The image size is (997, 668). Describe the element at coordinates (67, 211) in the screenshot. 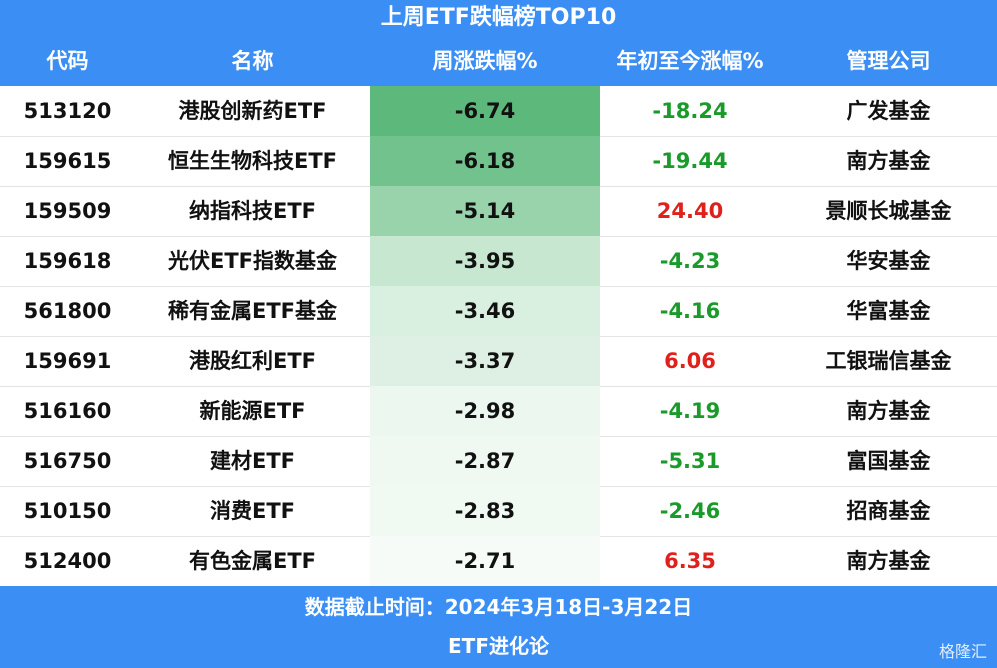

I see `code: 159509` at that location.